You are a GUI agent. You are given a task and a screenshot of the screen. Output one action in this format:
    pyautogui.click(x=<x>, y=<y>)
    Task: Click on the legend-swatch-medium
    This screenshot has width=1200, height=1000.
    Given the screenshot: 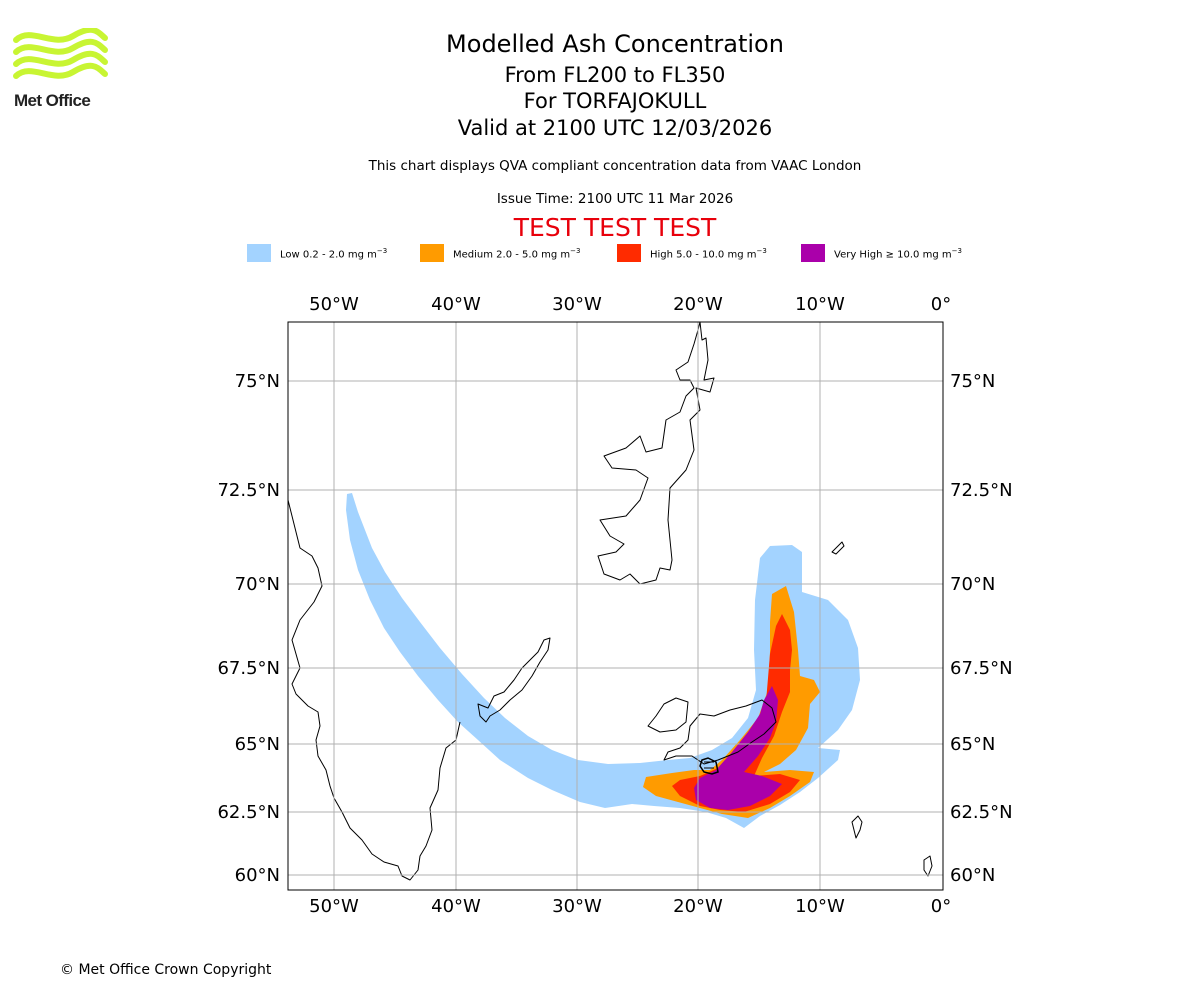 What is the action you would take?
    pyautogui.click(x=432, y=253)
    